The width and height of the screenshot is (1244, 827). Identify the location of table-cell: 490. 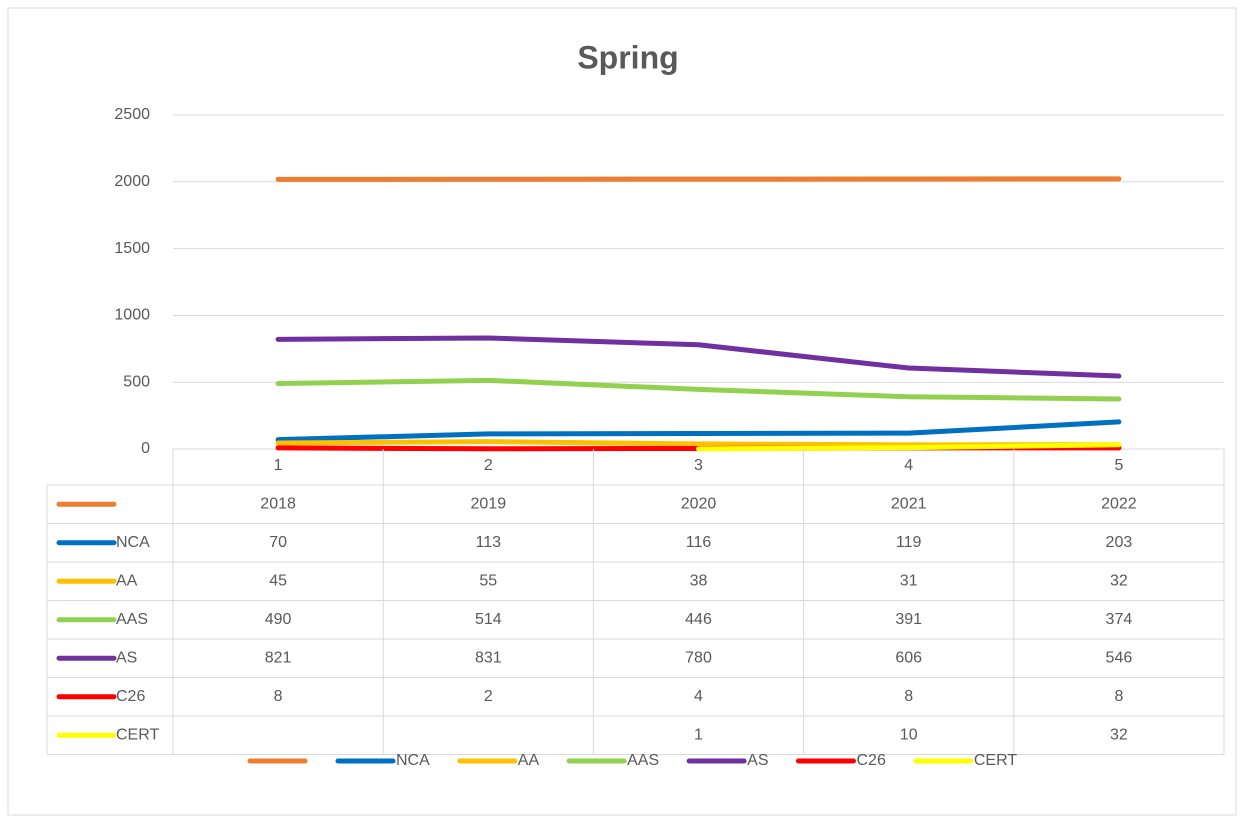
(278, 619).